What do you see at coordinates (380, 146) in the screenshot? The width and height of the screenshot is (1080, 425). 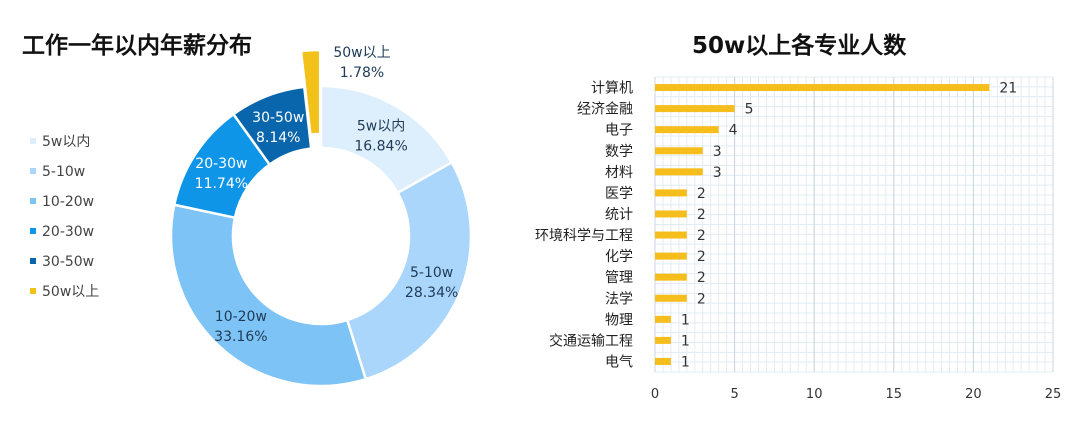 I see `slice-label-percent: 16.84%` at bounding box center [380, 146].